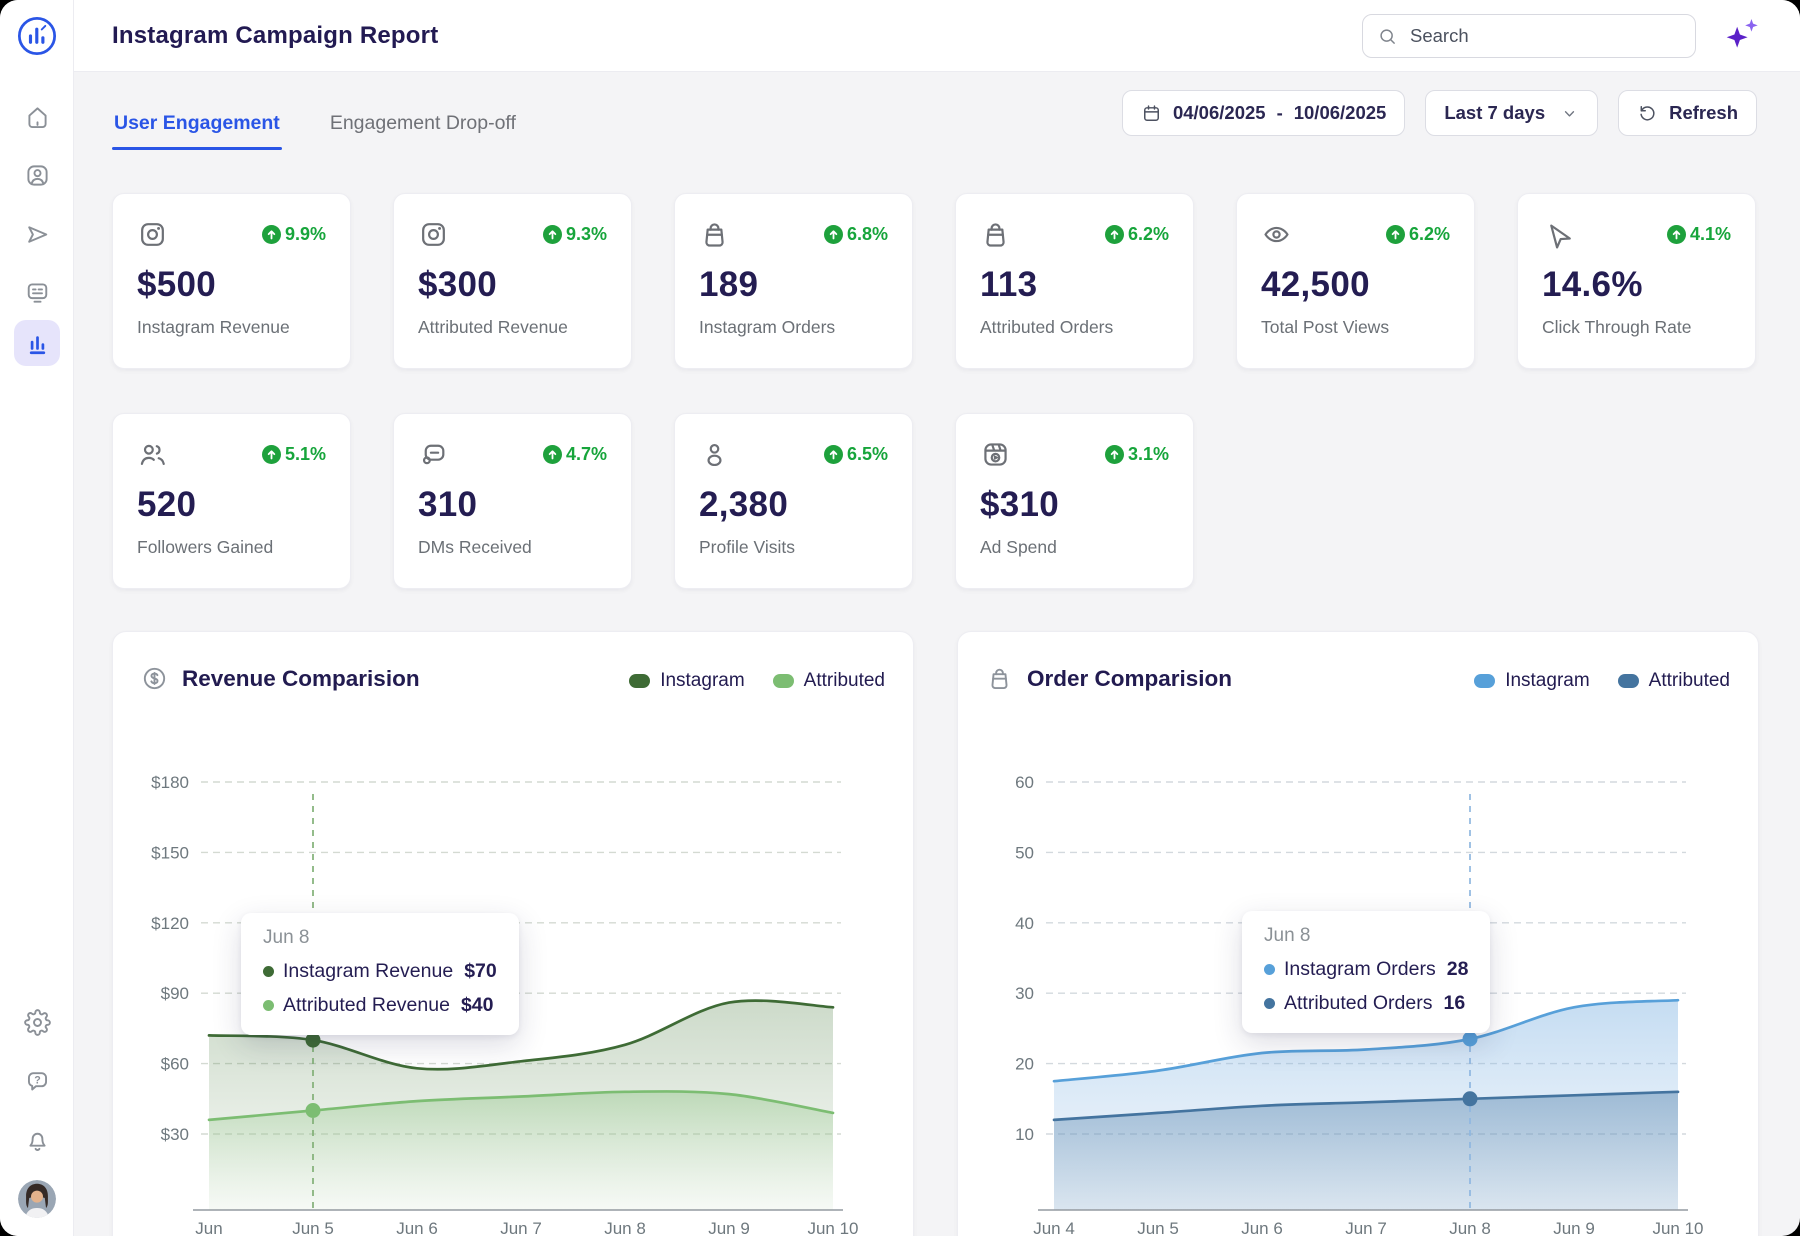 This screenshot has height=1236, width=1800. What do you see at coordinates (301, 678) in the screenshot?
I see `chart-title: Revenue Comparision` at bounding box center [301, 678].